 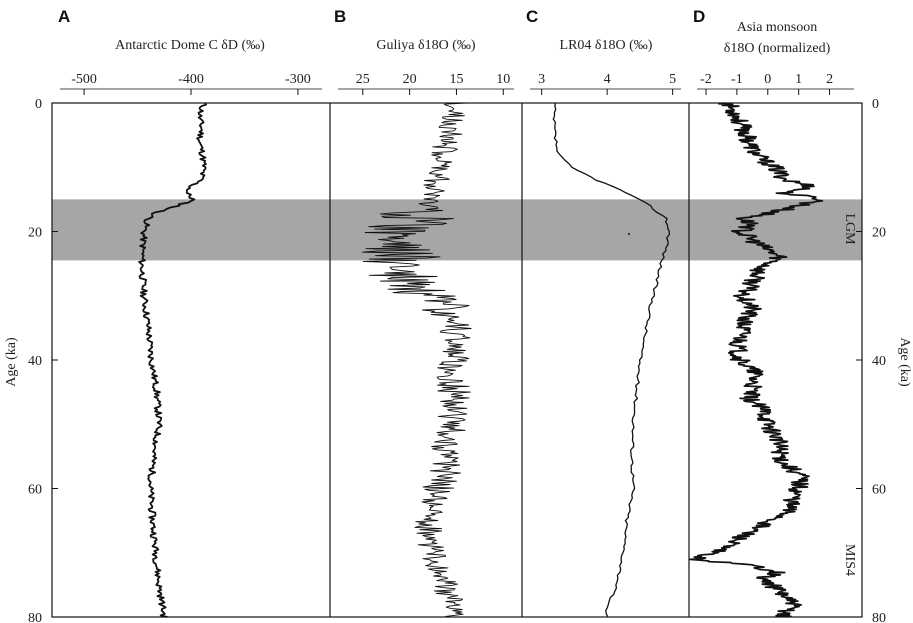 I want to click on left-age-tick-label: 60, so click(x=35, y=490).